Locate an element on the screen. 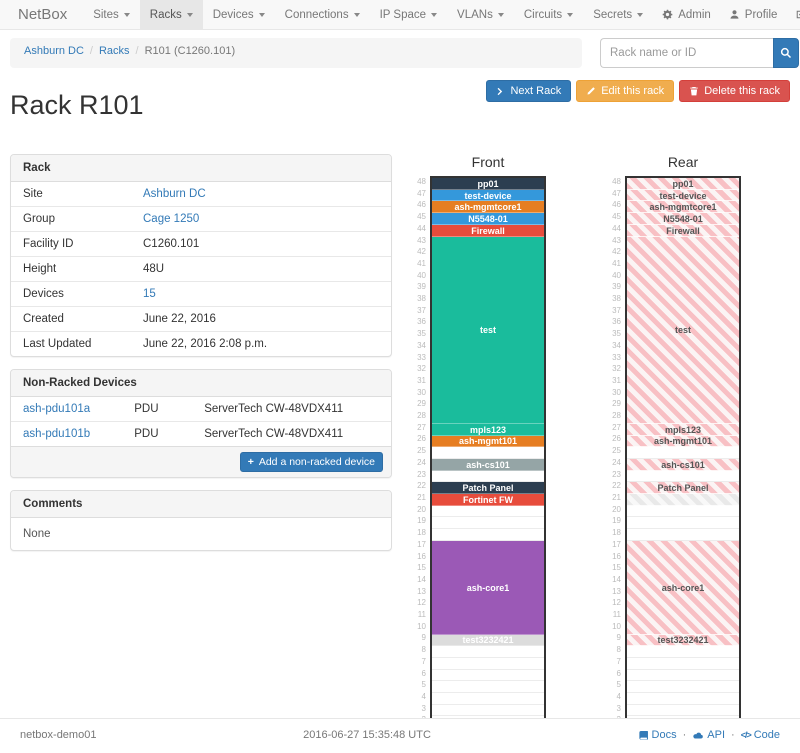  rear-device-ash-core1: ash-core1 is located at coordinates (683, 587).